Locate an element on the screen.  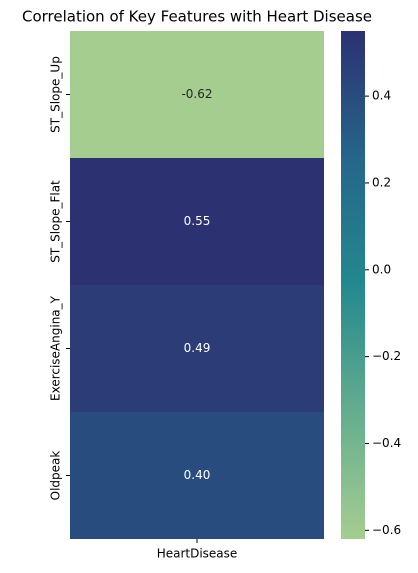
colorbar-tick-label: 0.4 is located at coordinates (381, 96).